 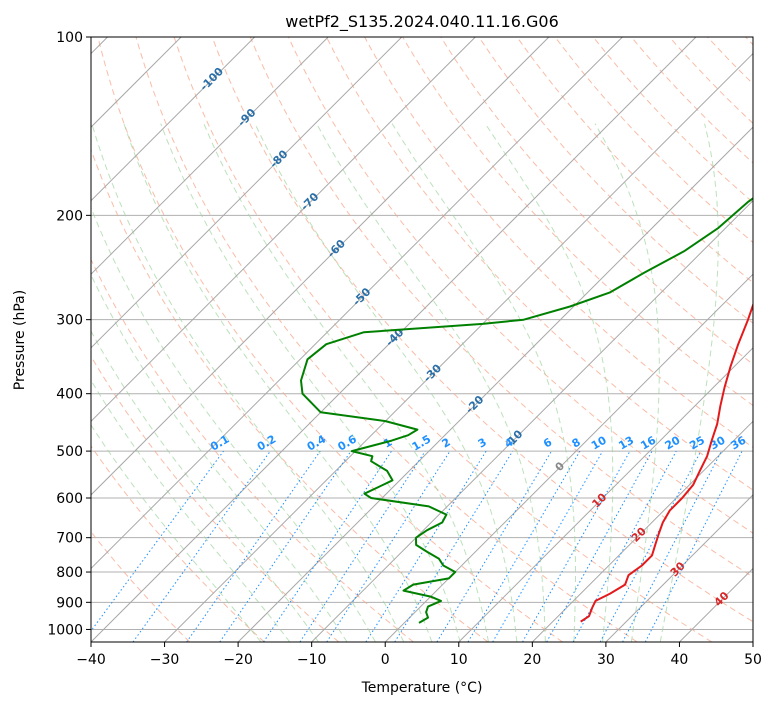 I want to click on x-tick-label: 50, so click(x=753, y=660).